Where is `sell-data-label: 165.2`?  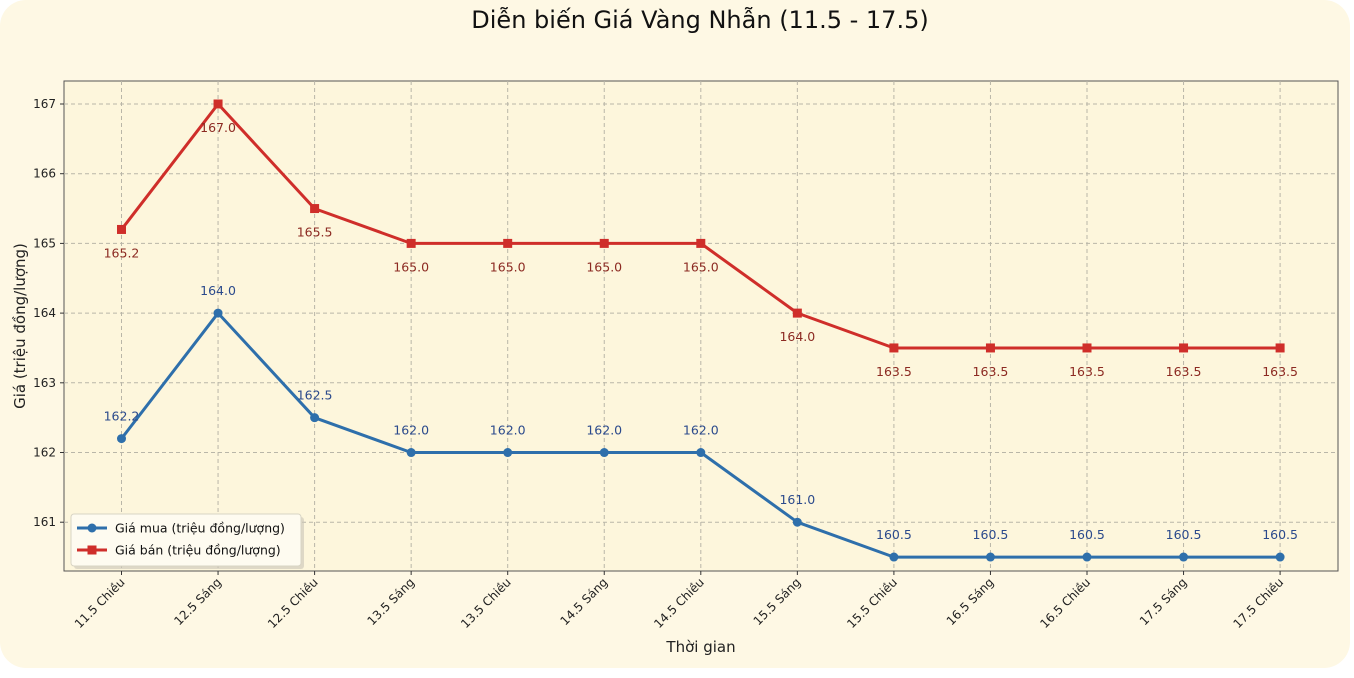
sell-data-label: 165.2 is located at coordinates (122, 252).